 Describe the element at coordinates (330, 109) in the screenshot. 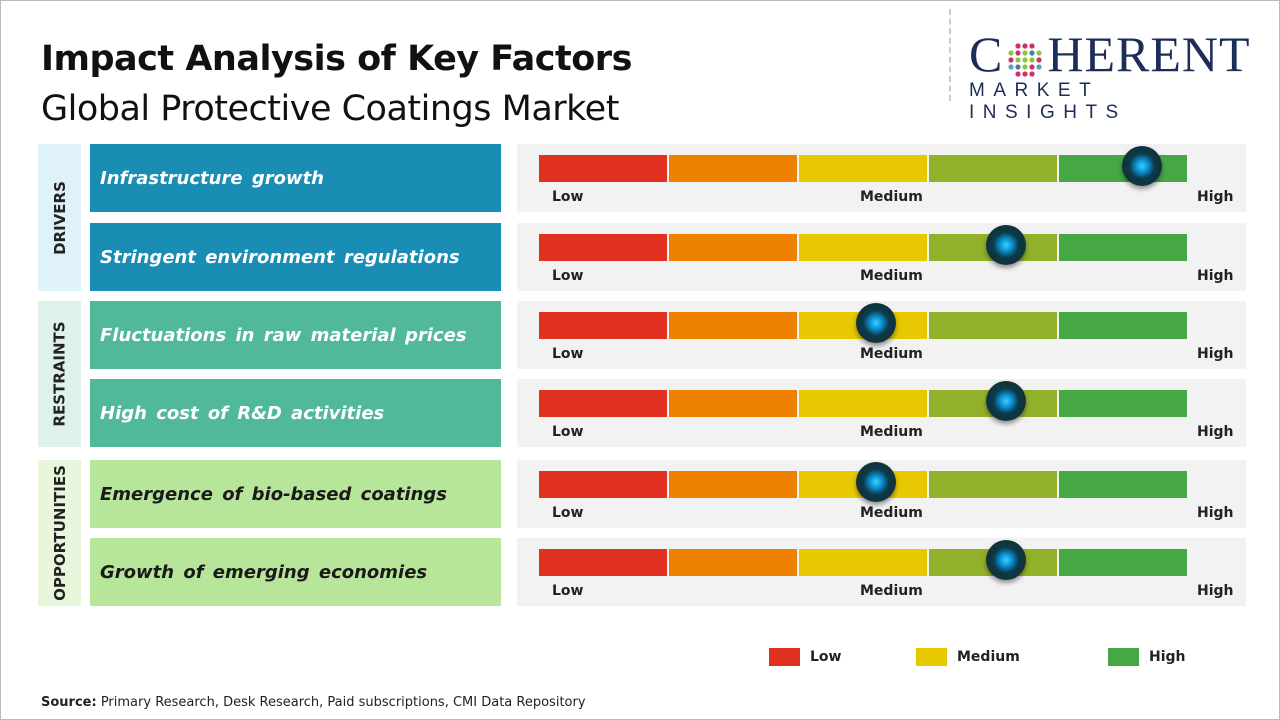

I see `chart-subtitle: Global Protective Coatings Market` at that location.